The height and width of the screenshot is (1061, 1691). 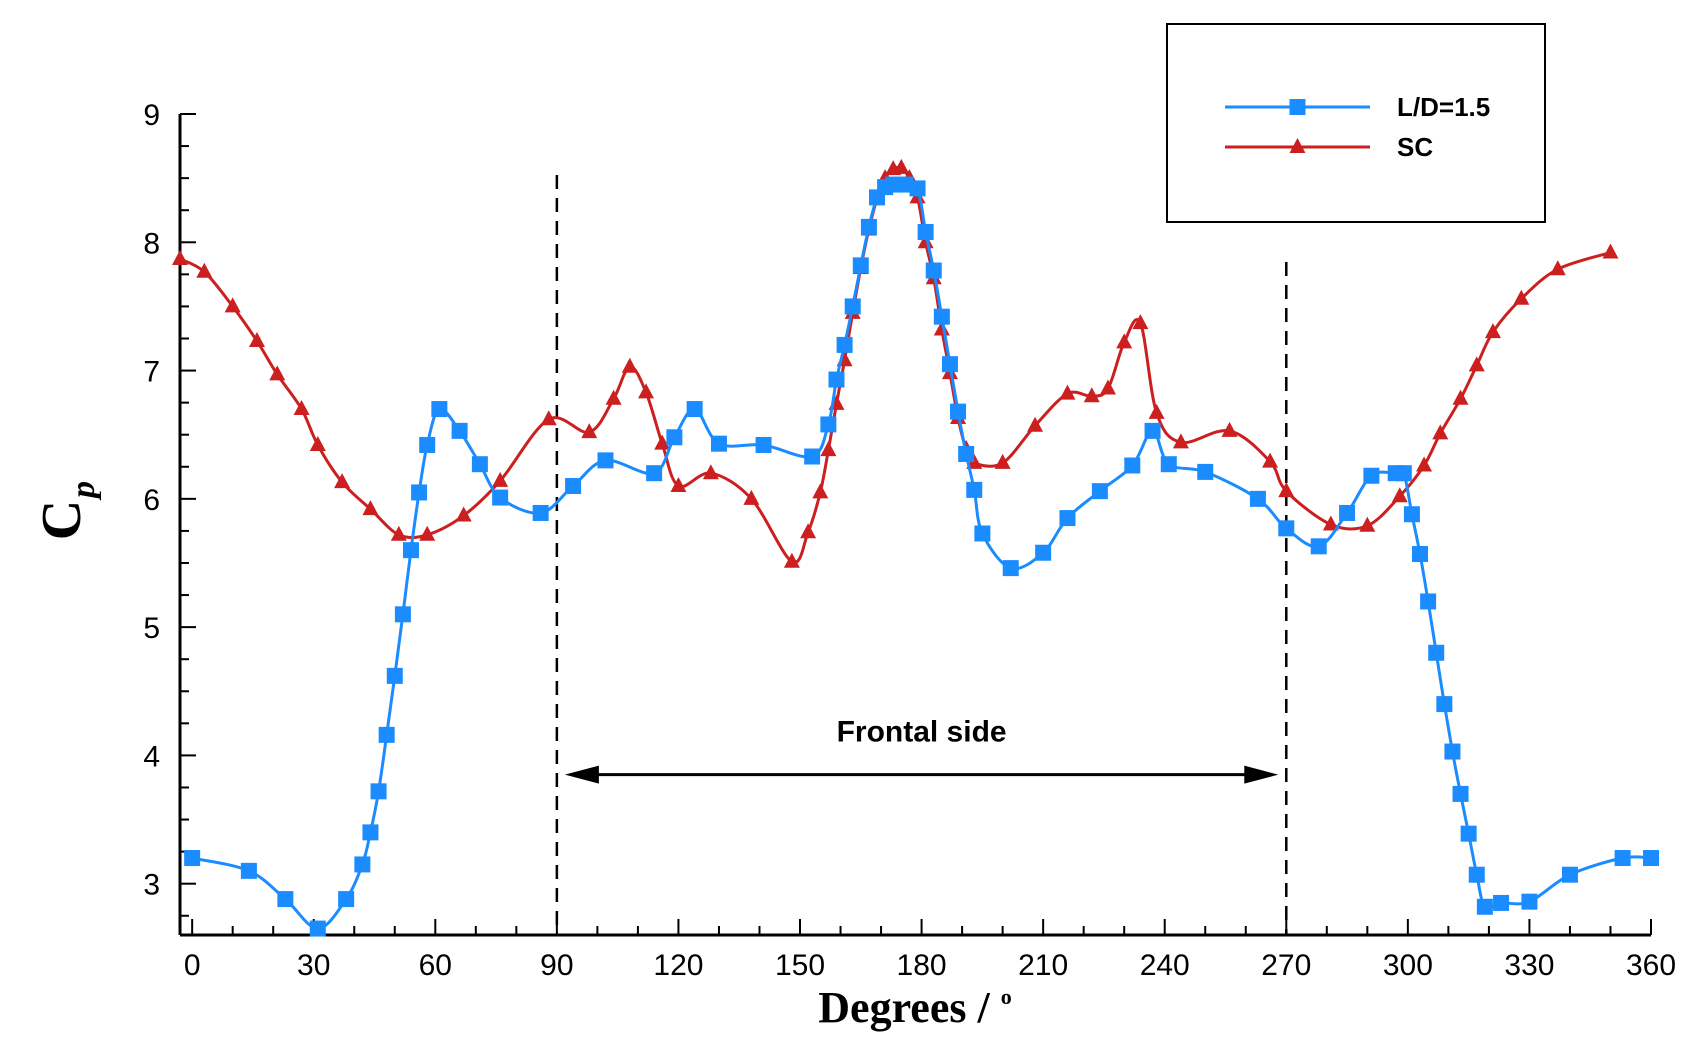 What do you see at coordinates (1297, 145) in the screenshot?
I see `legend-marker-sc` at bounding box center [1297, 145].